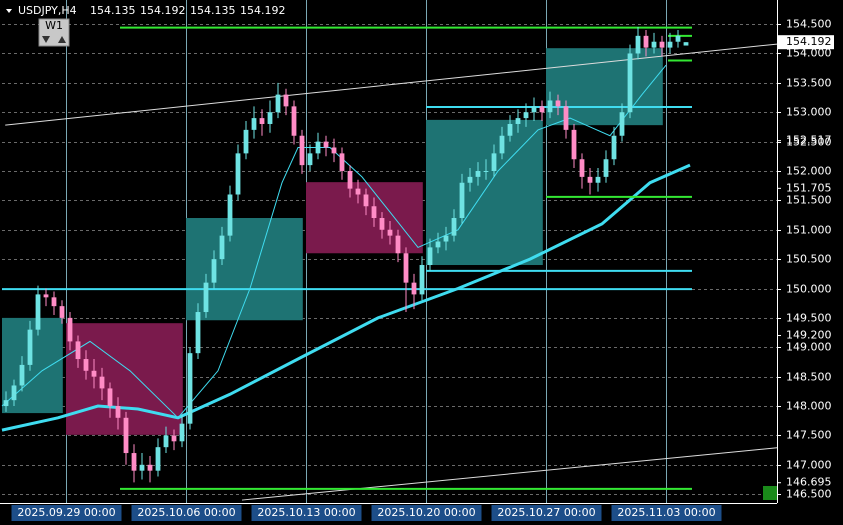 The height and width of the screenshot is (525, 843). Describe the element at coordinates (9, 11) in the screenshot. I see `menu-arrow` at that location.